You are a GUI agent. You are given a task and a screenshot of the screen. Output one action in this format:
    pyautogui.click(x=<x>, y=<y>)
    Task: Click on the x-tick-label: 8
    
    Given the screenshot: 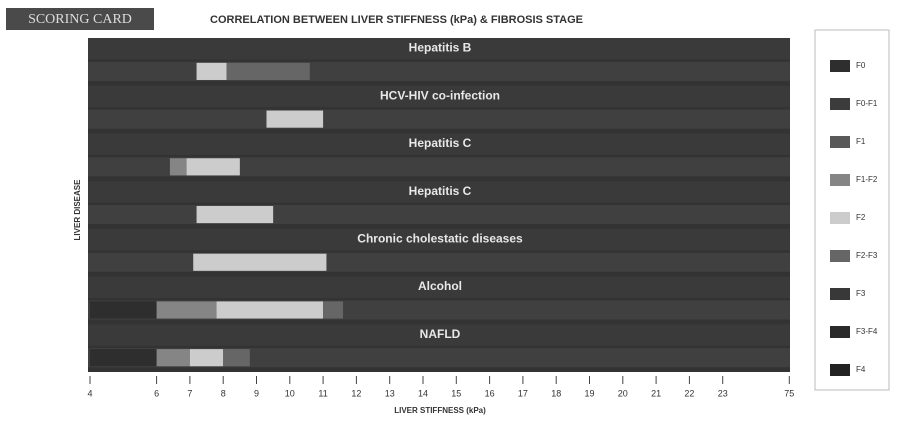 What is the action you would take?
    pyautogui.click(x=223, y=393)
    